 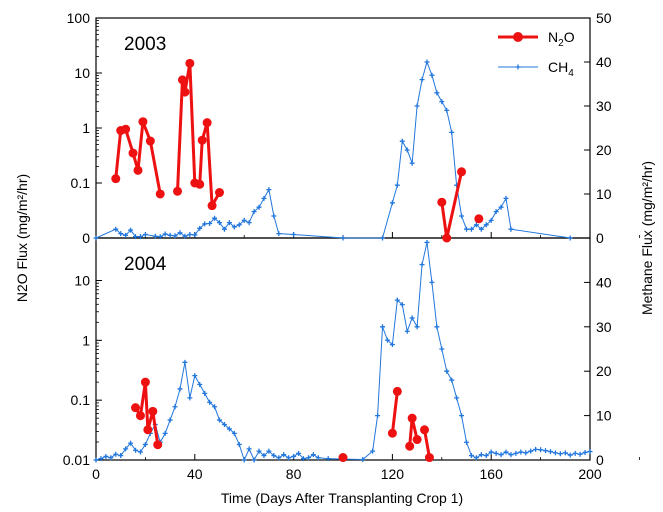 I want to click on left-tick-label-2004-2: 1, so click(x=86, y=340).